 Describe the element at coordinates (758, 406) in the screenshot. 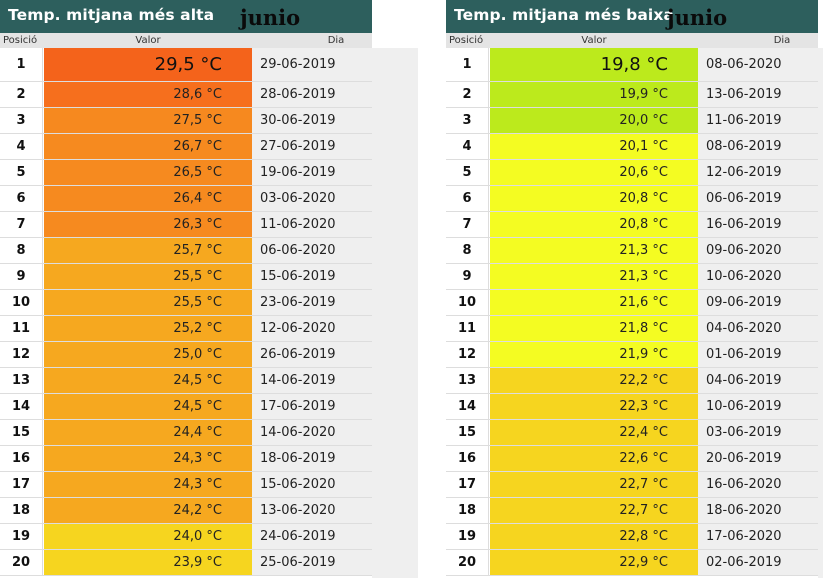

I see `date-value: 10-06-2019` at that location.